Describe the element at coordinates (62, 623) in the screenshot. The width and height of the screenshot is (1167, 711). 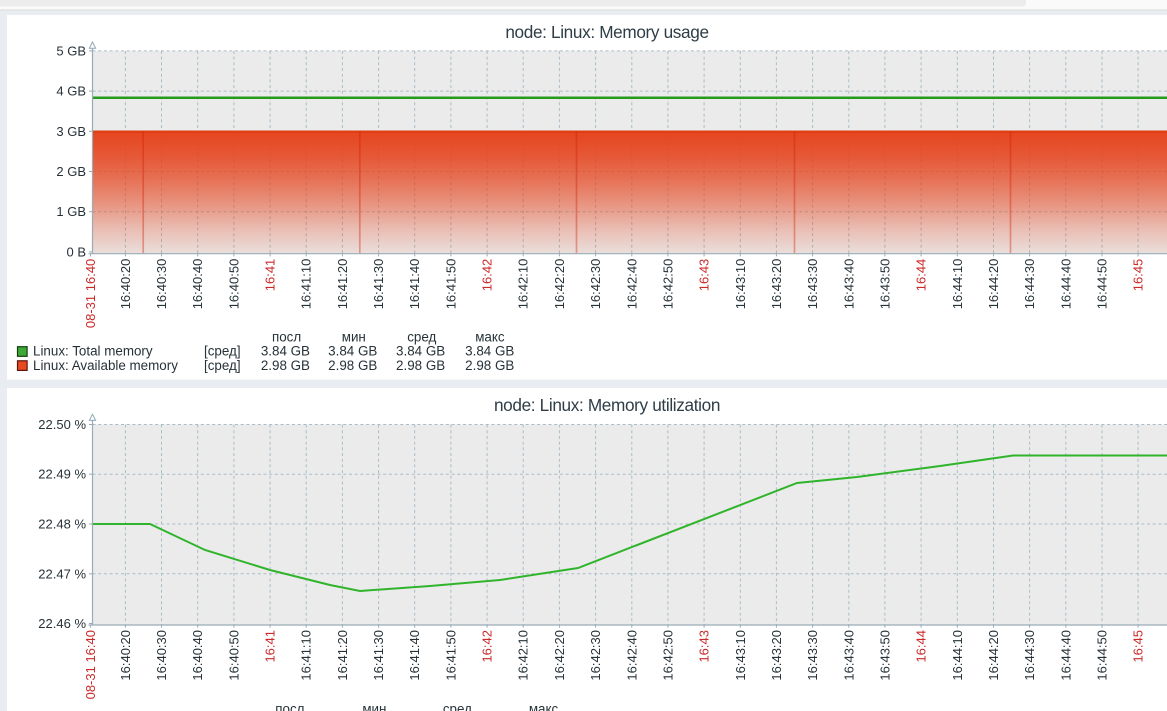
I see `svg-text: 22.46 %` at that location.